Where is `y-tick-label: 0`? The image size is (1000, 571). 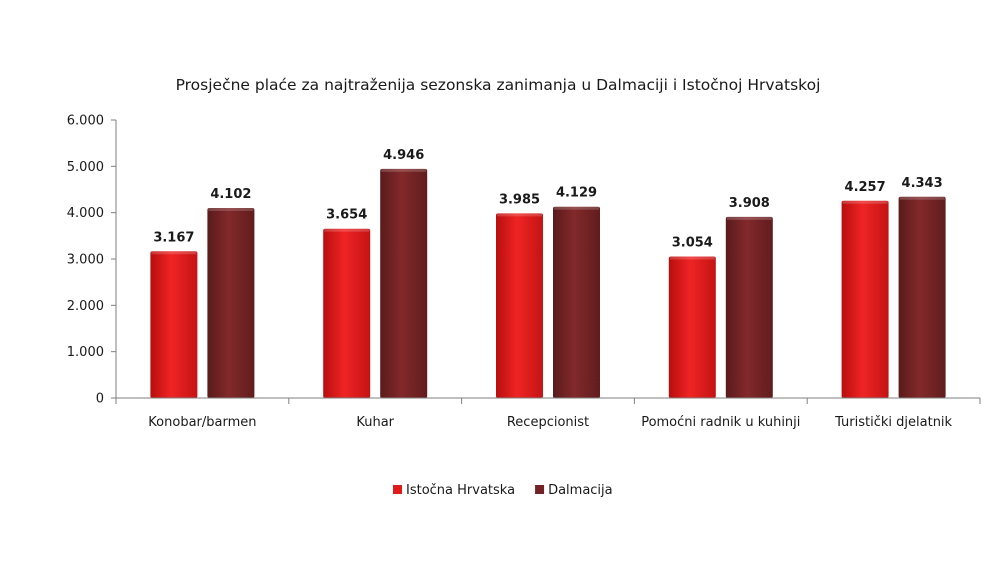 y-tick-label: 0 is located at coordinates (100, 399).